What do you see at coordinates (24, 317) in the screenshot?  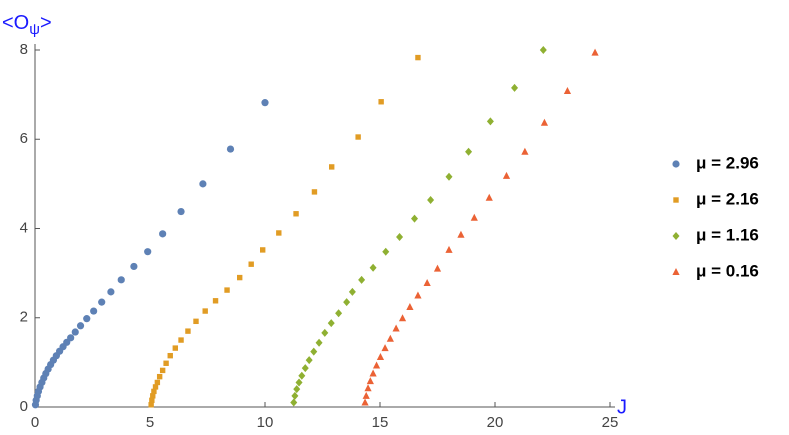 I see `y-tick-label: 2` at bounding box center [24, 317].